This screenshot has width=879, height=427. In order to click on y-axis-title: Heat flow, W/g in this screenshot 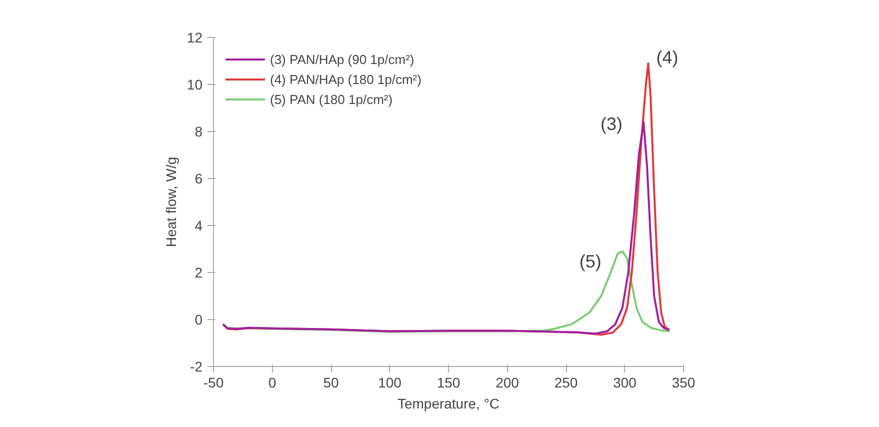, I will do `click(170, 202)`.